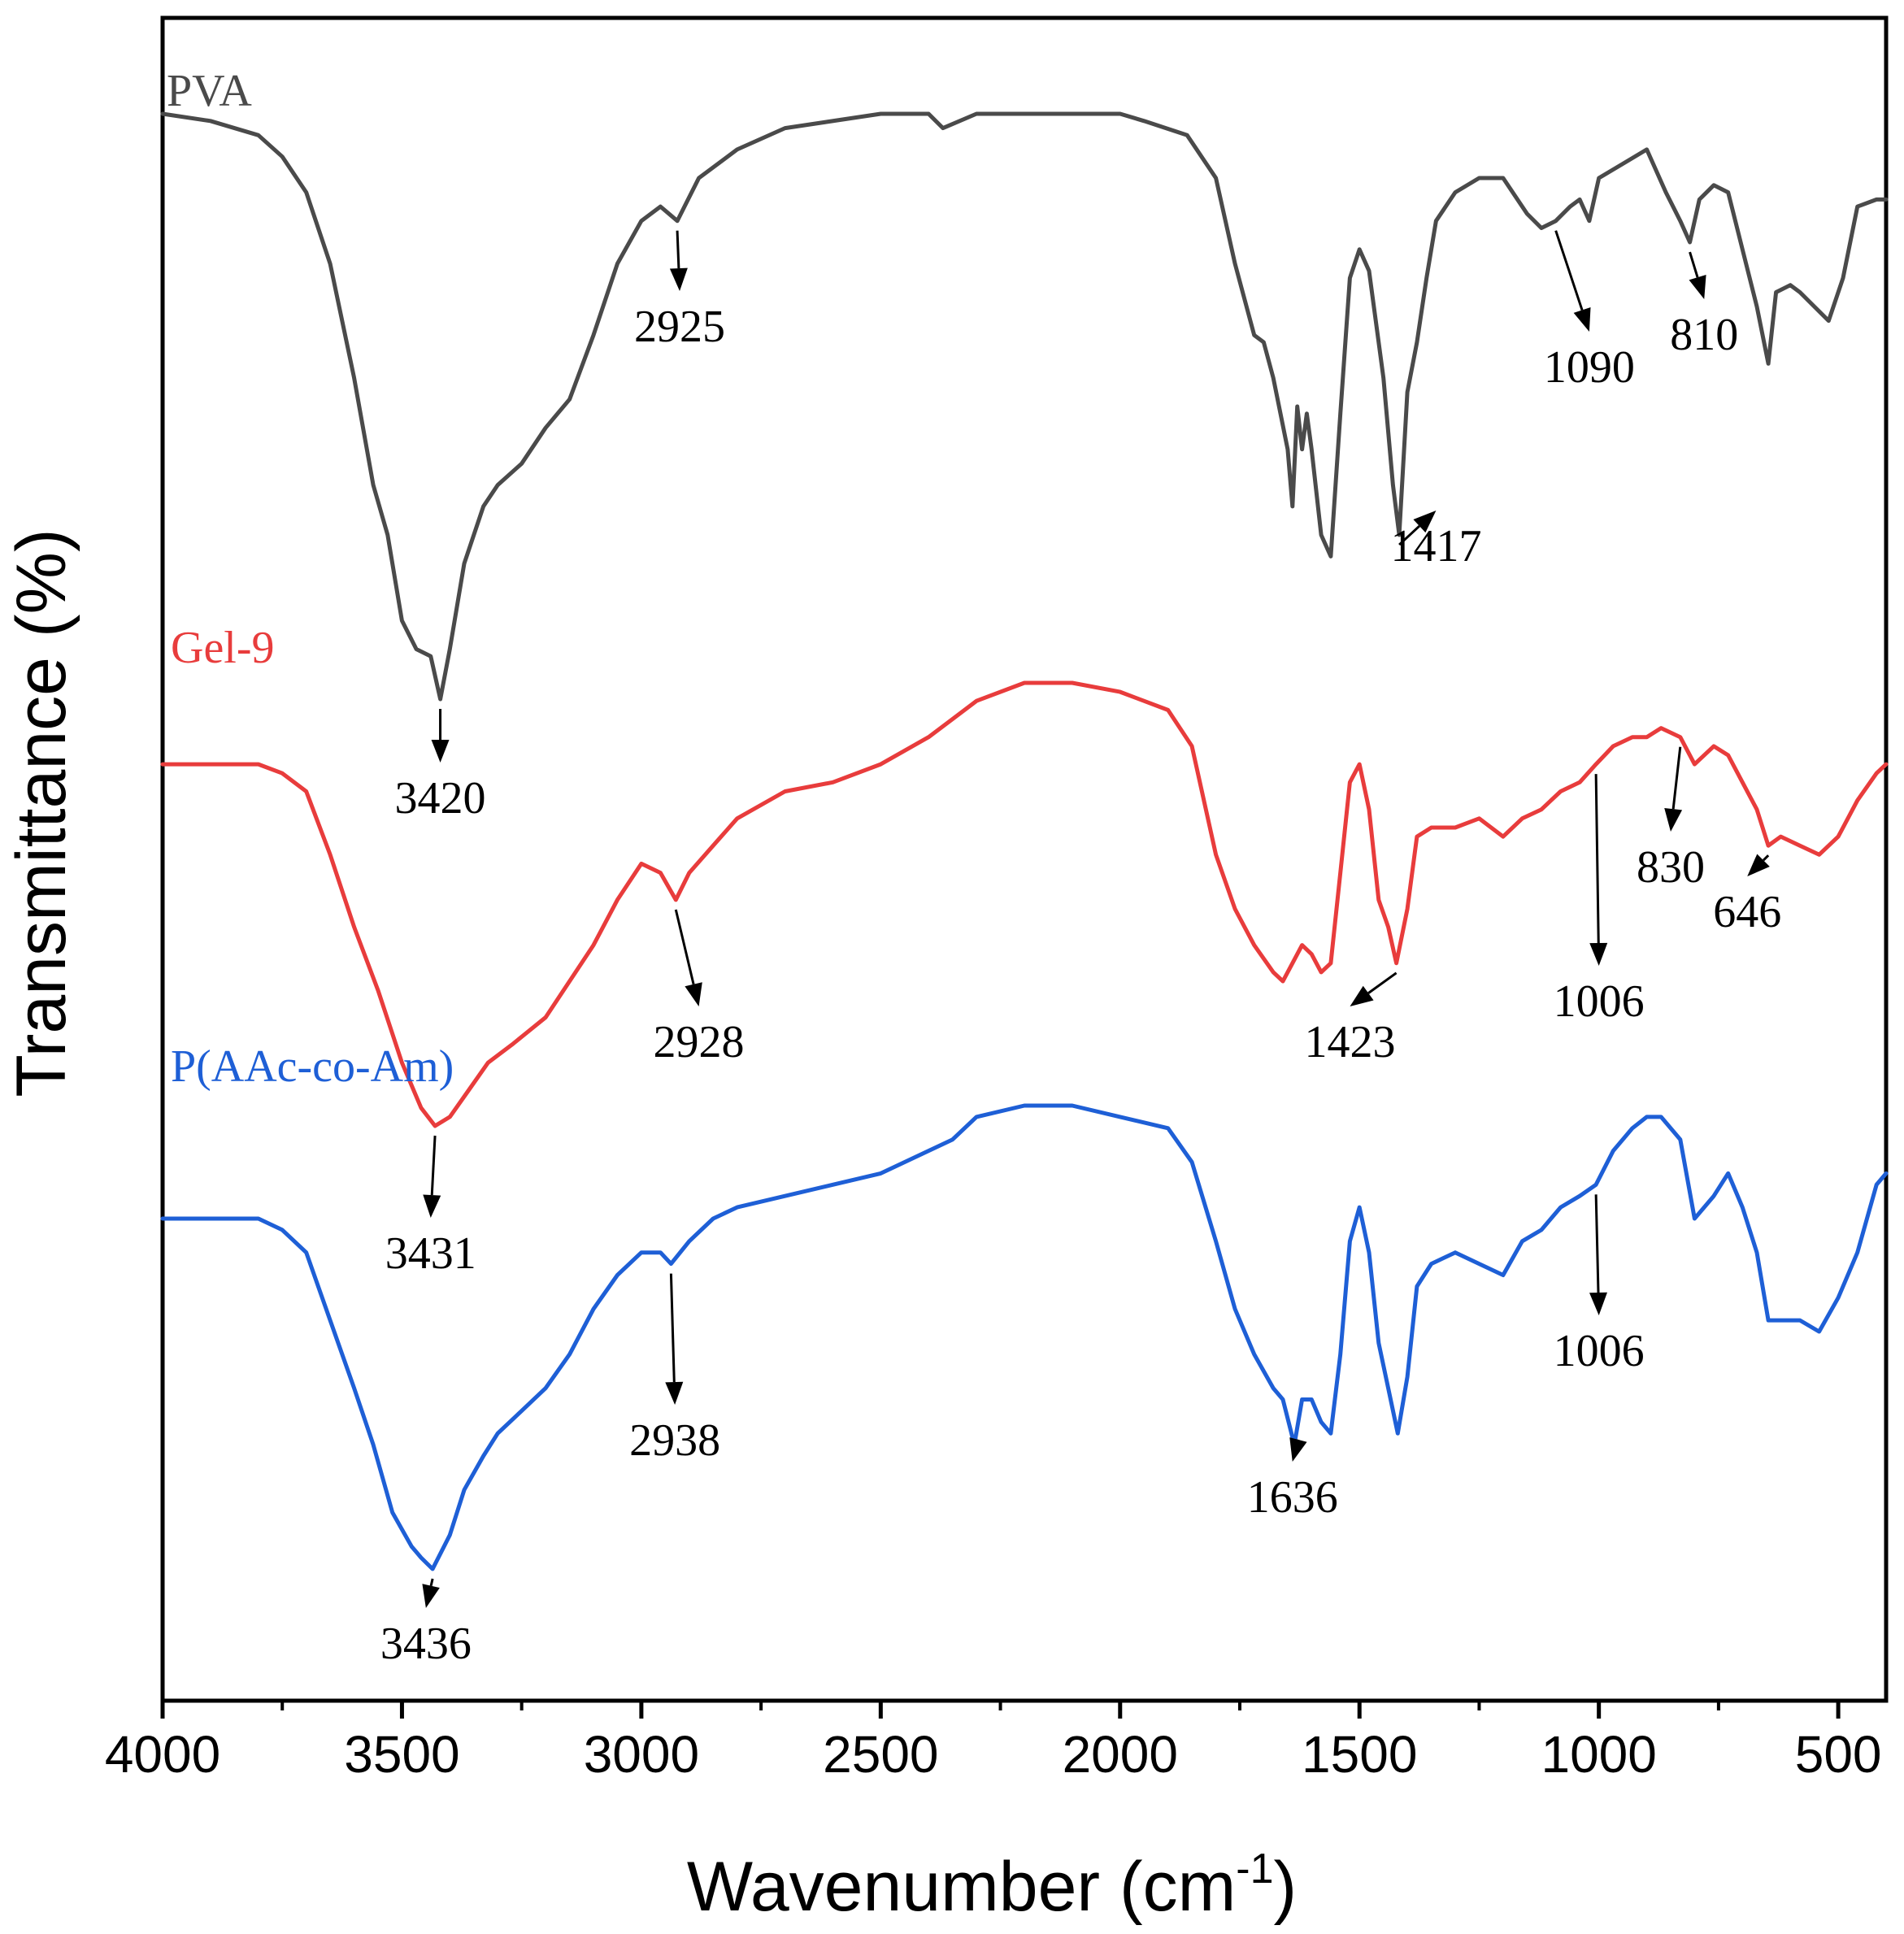 The width and height of the screenshot is (1904, 1934). I want to click on x-tick-label: 2000, so click(1120, 1755).